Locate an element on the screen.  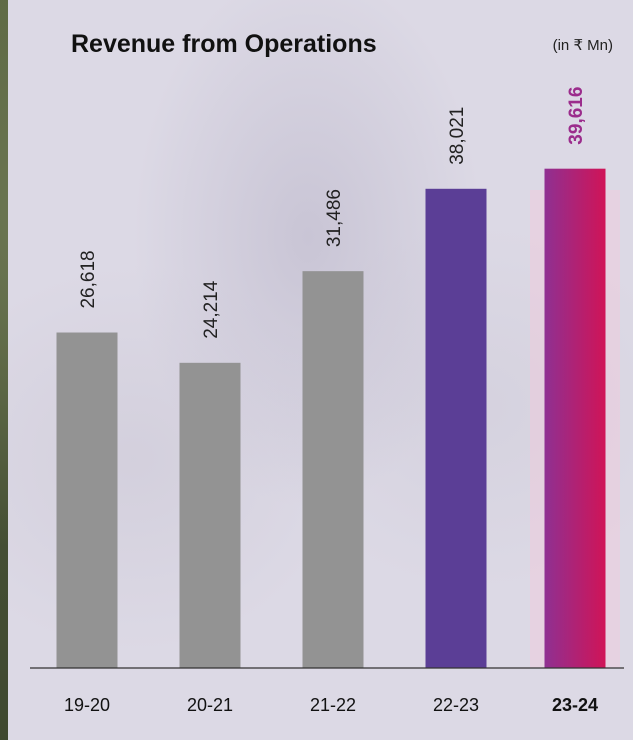
value-label-21-22: 31,486 is located at coordinates (334, 218).